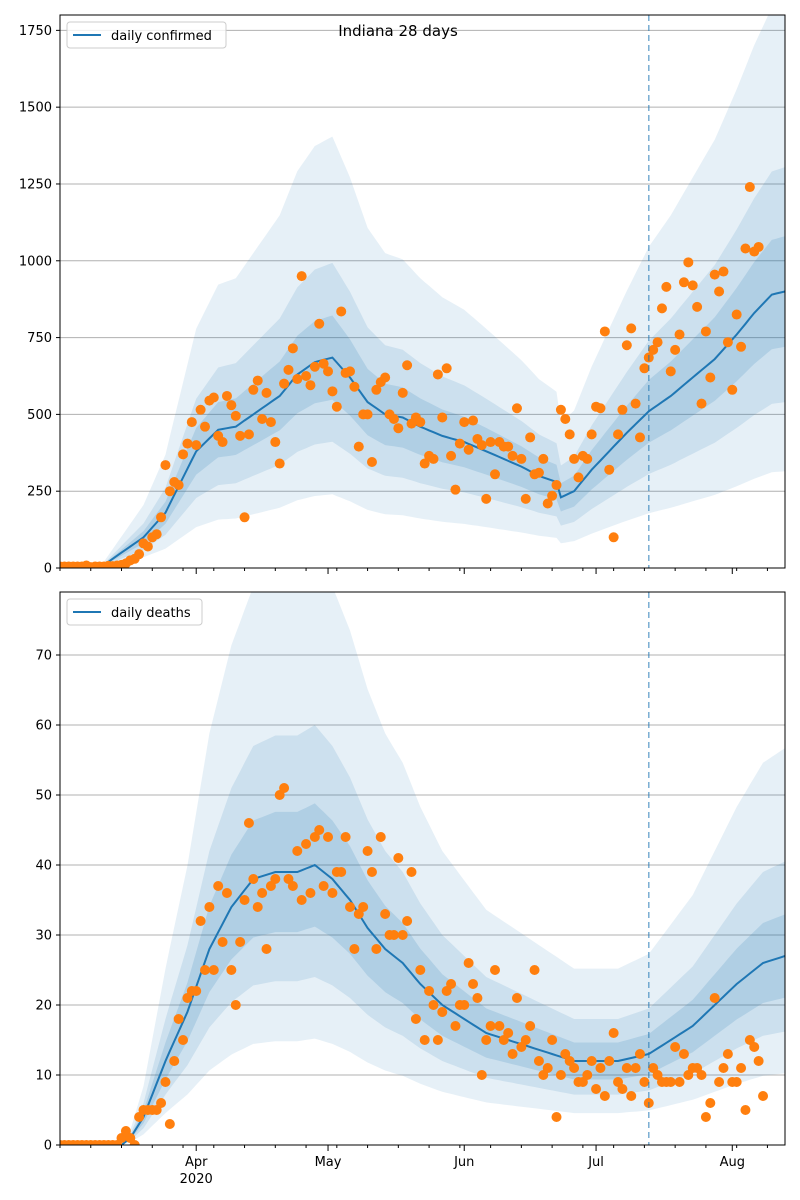 This screenshot has width=800, height=1200. Describe the element at coordinates (595, 1162) in the screenshot. I see `x-tick-label: Jul` at that location.